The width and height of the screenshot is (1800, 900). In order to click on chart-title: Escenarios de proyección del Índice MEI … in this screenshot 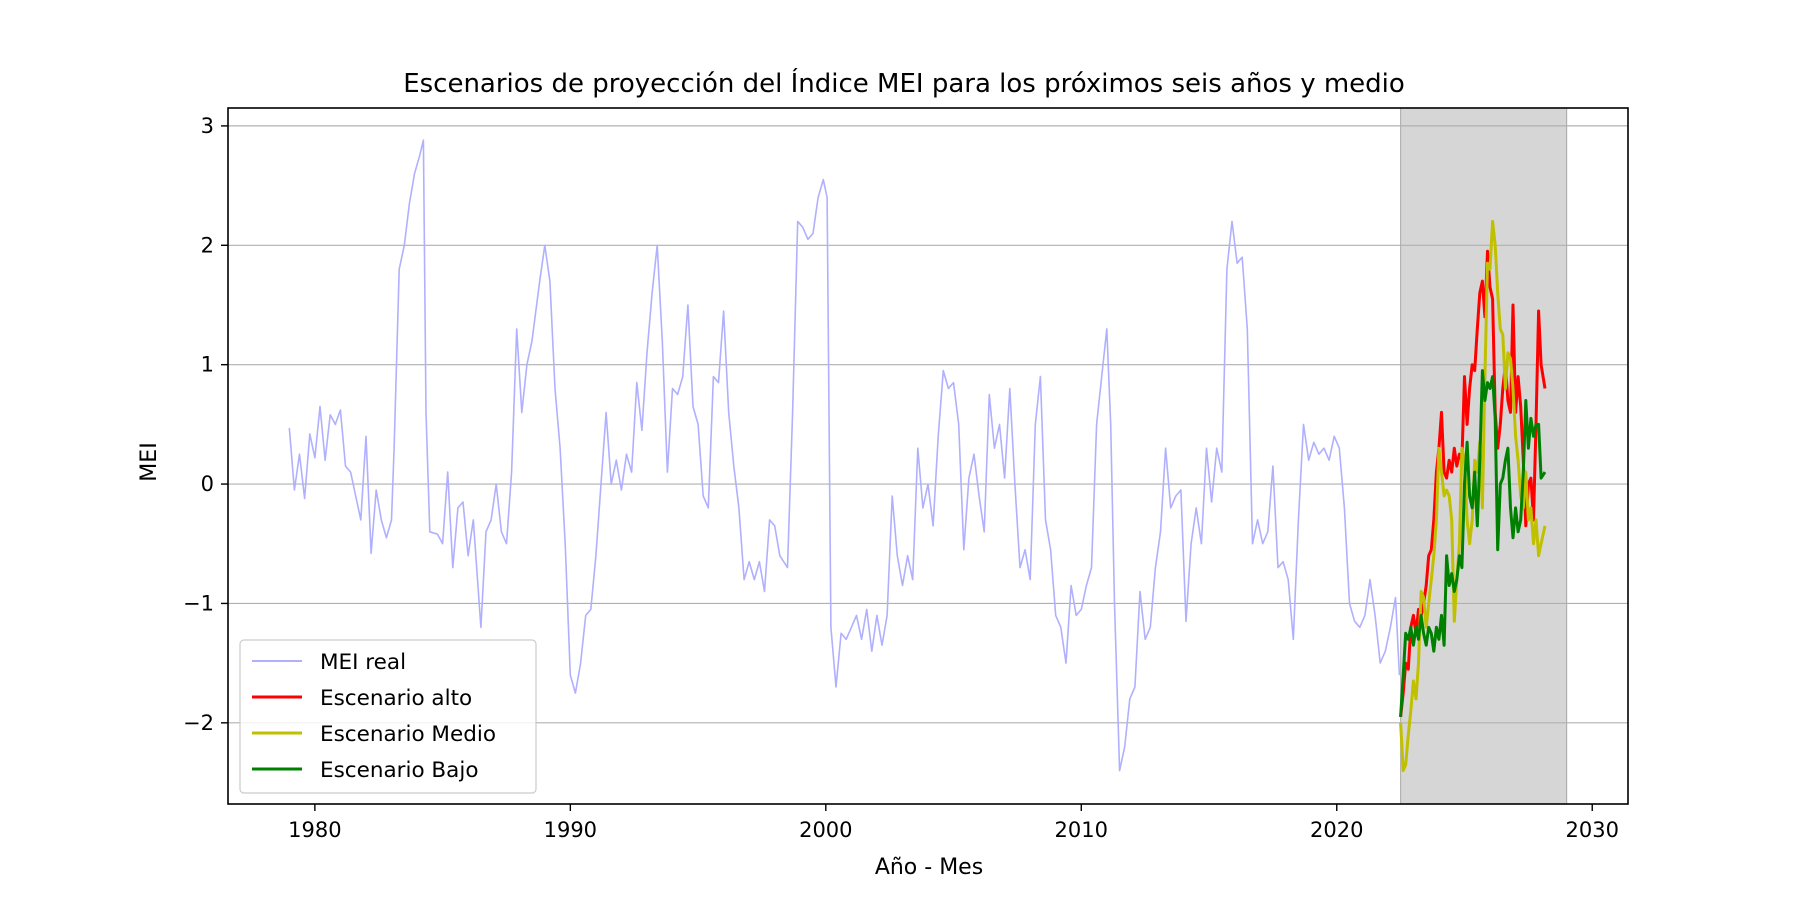, I will do `click(904, 83)`.